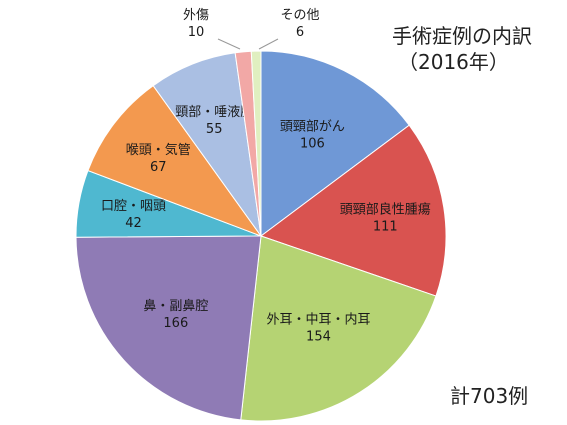 Image resolution: width=567 pixels, height=425 pixels. I want to click on slice-label-value-7: 10, so click(196, 32).